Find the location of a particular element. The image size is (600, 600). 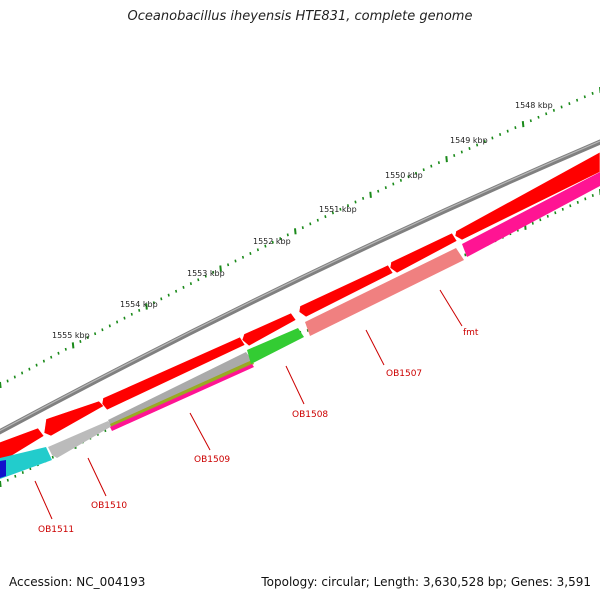

scale-label: 1553 kbp is located at coordinates (206, 273).